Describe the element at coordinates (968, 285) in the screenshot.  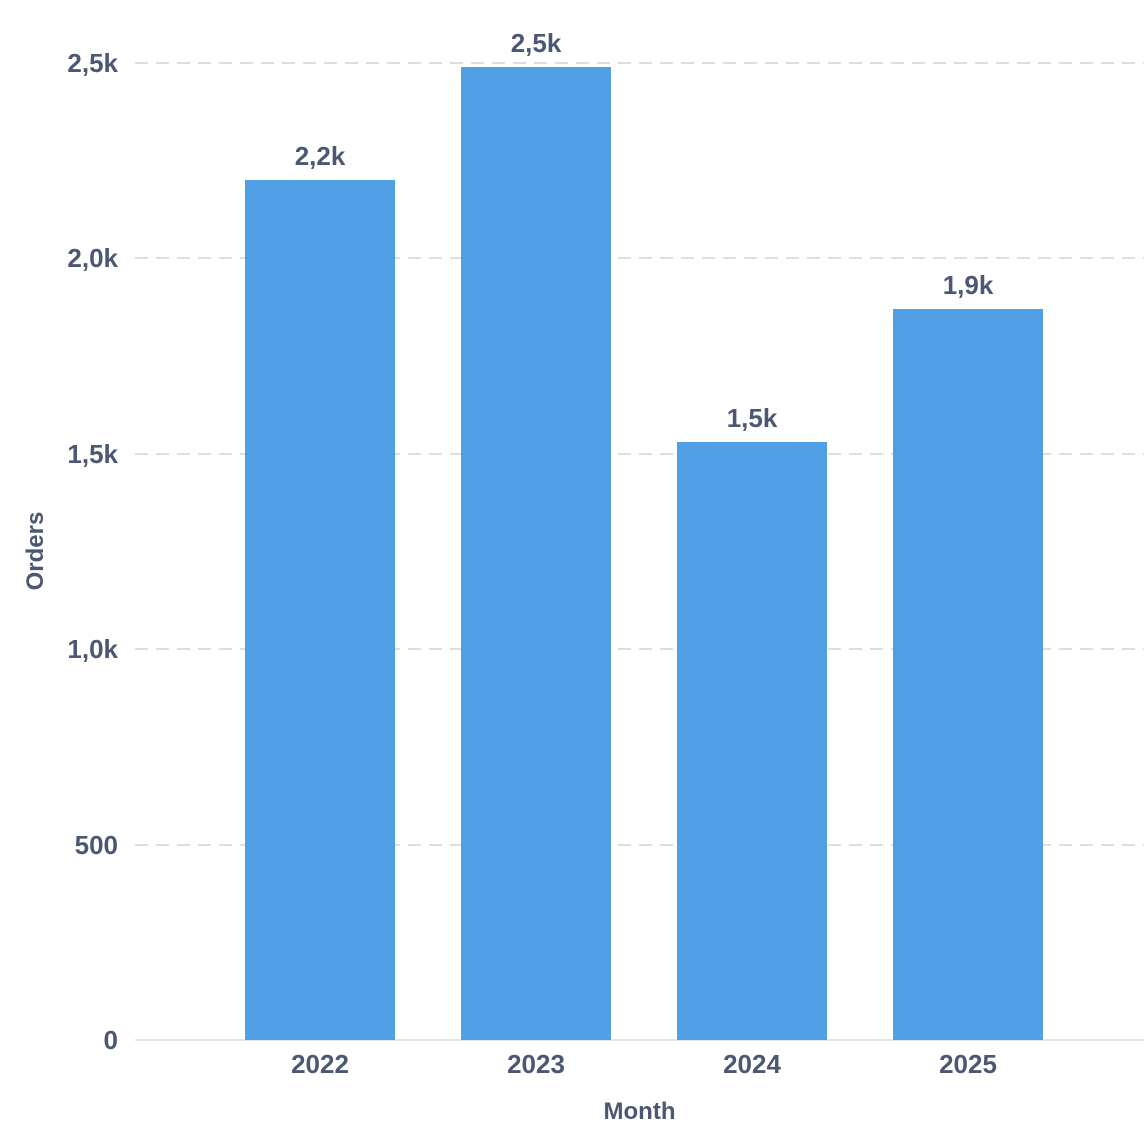
I see `bar-value-label: 1,9k` at that location.